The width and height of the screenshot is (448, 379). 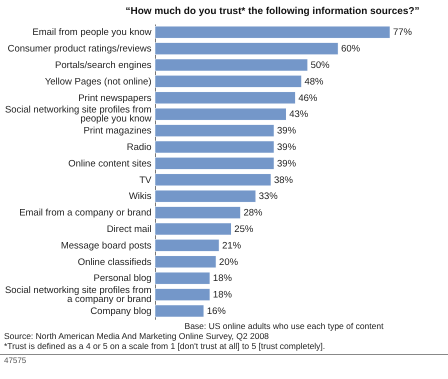 What do you see at coordinates (78, 295) in the screenshot?
I see `y-tick-label: Social networking site profiles from a company or brand` at bounding box center [78, 295].